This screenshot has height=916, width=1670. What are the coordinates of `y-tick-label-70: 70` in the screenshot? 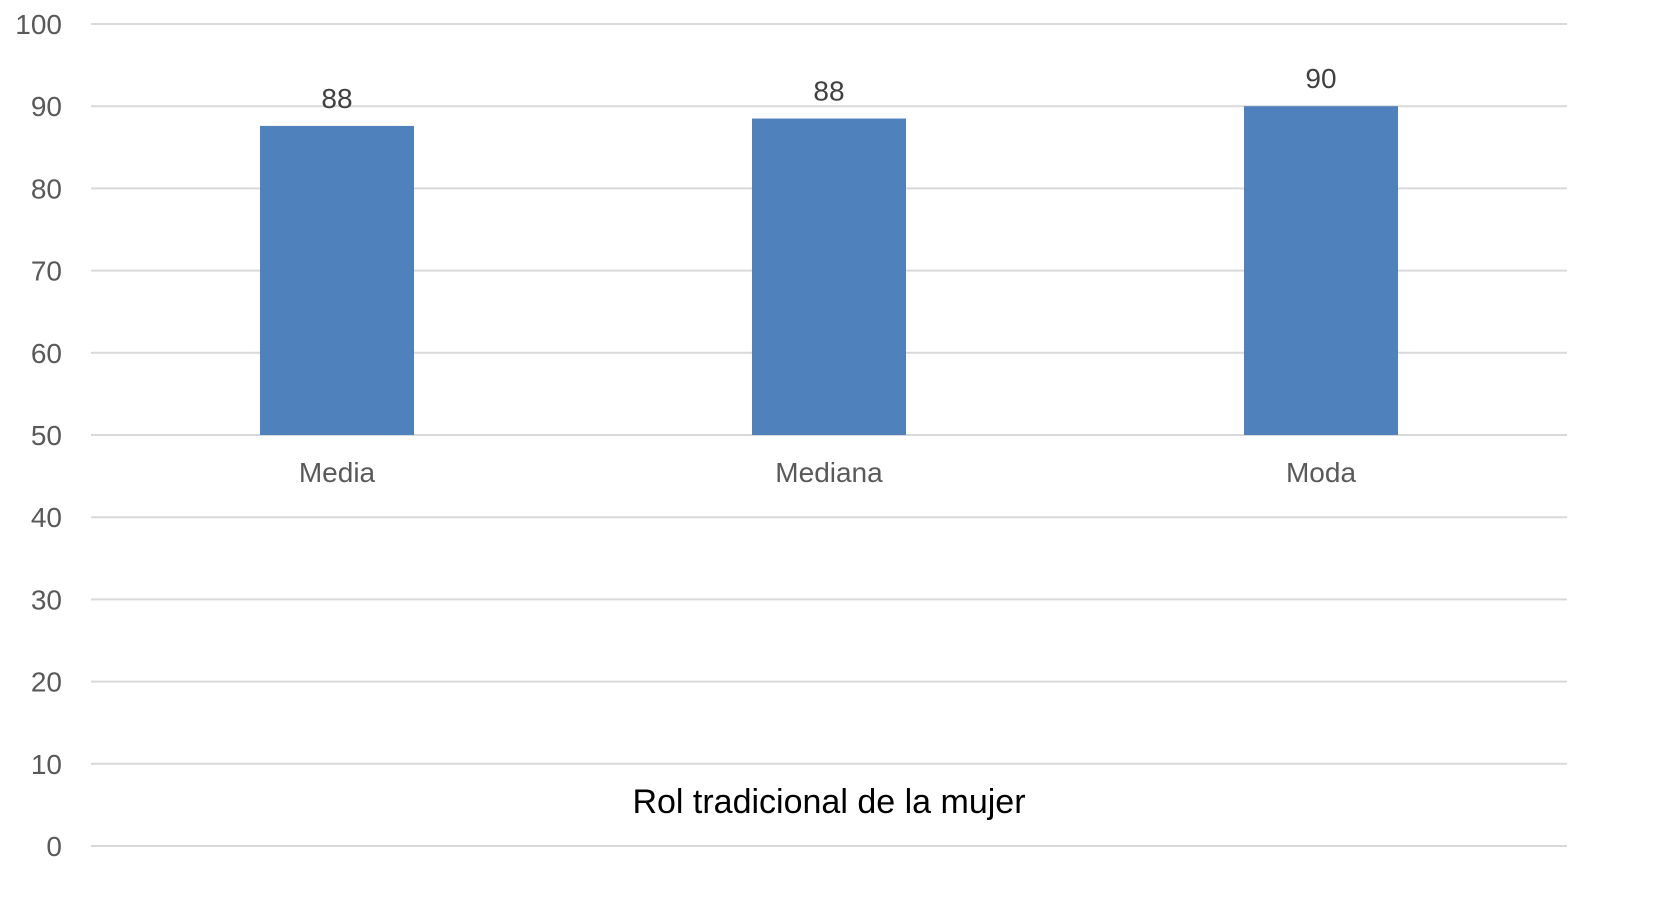 It's located at (46, 271).